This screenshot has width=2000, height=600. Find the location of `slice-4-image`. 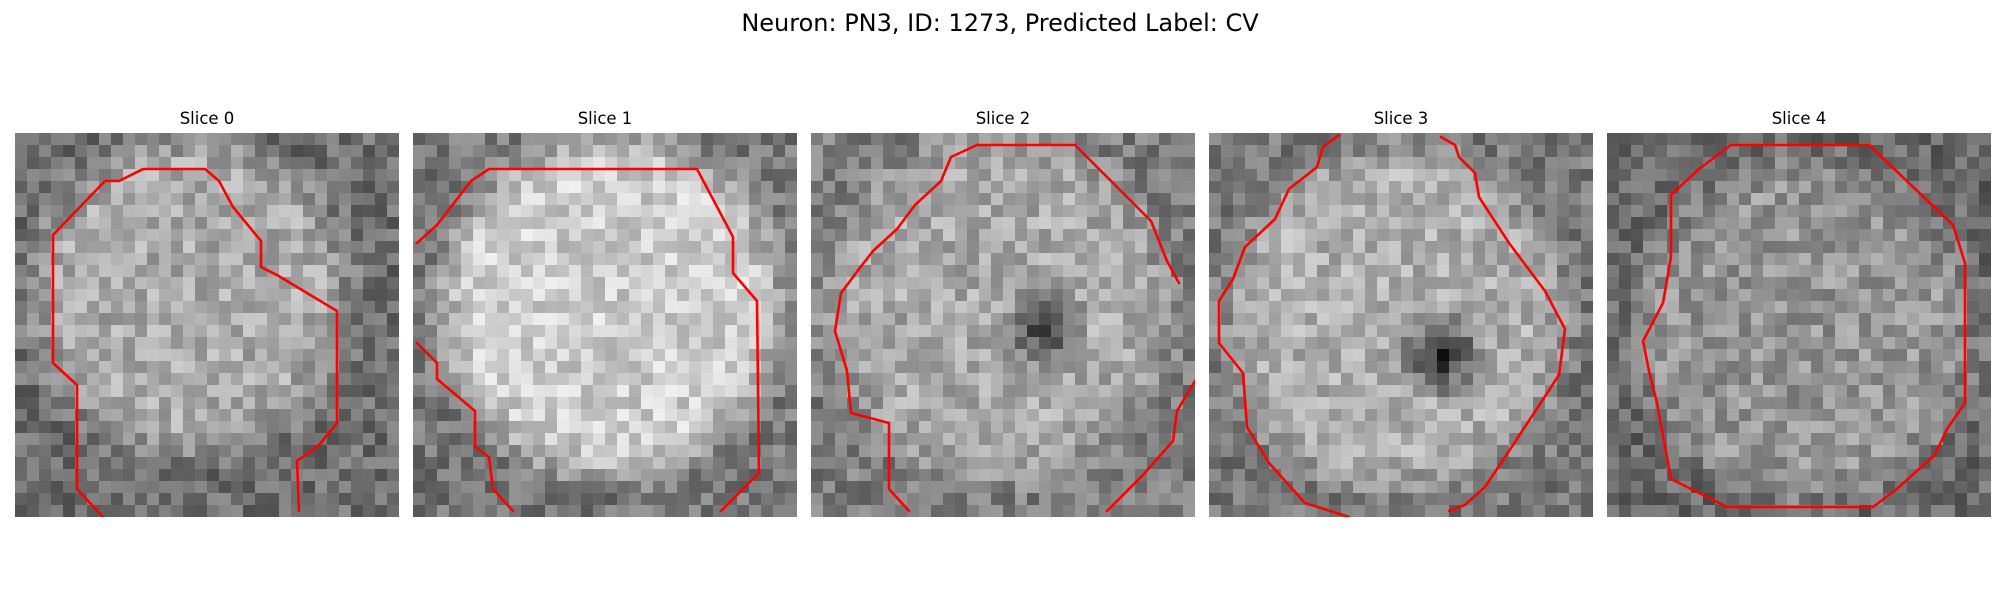

slice-4-image is located at coordinates (1799, 325).